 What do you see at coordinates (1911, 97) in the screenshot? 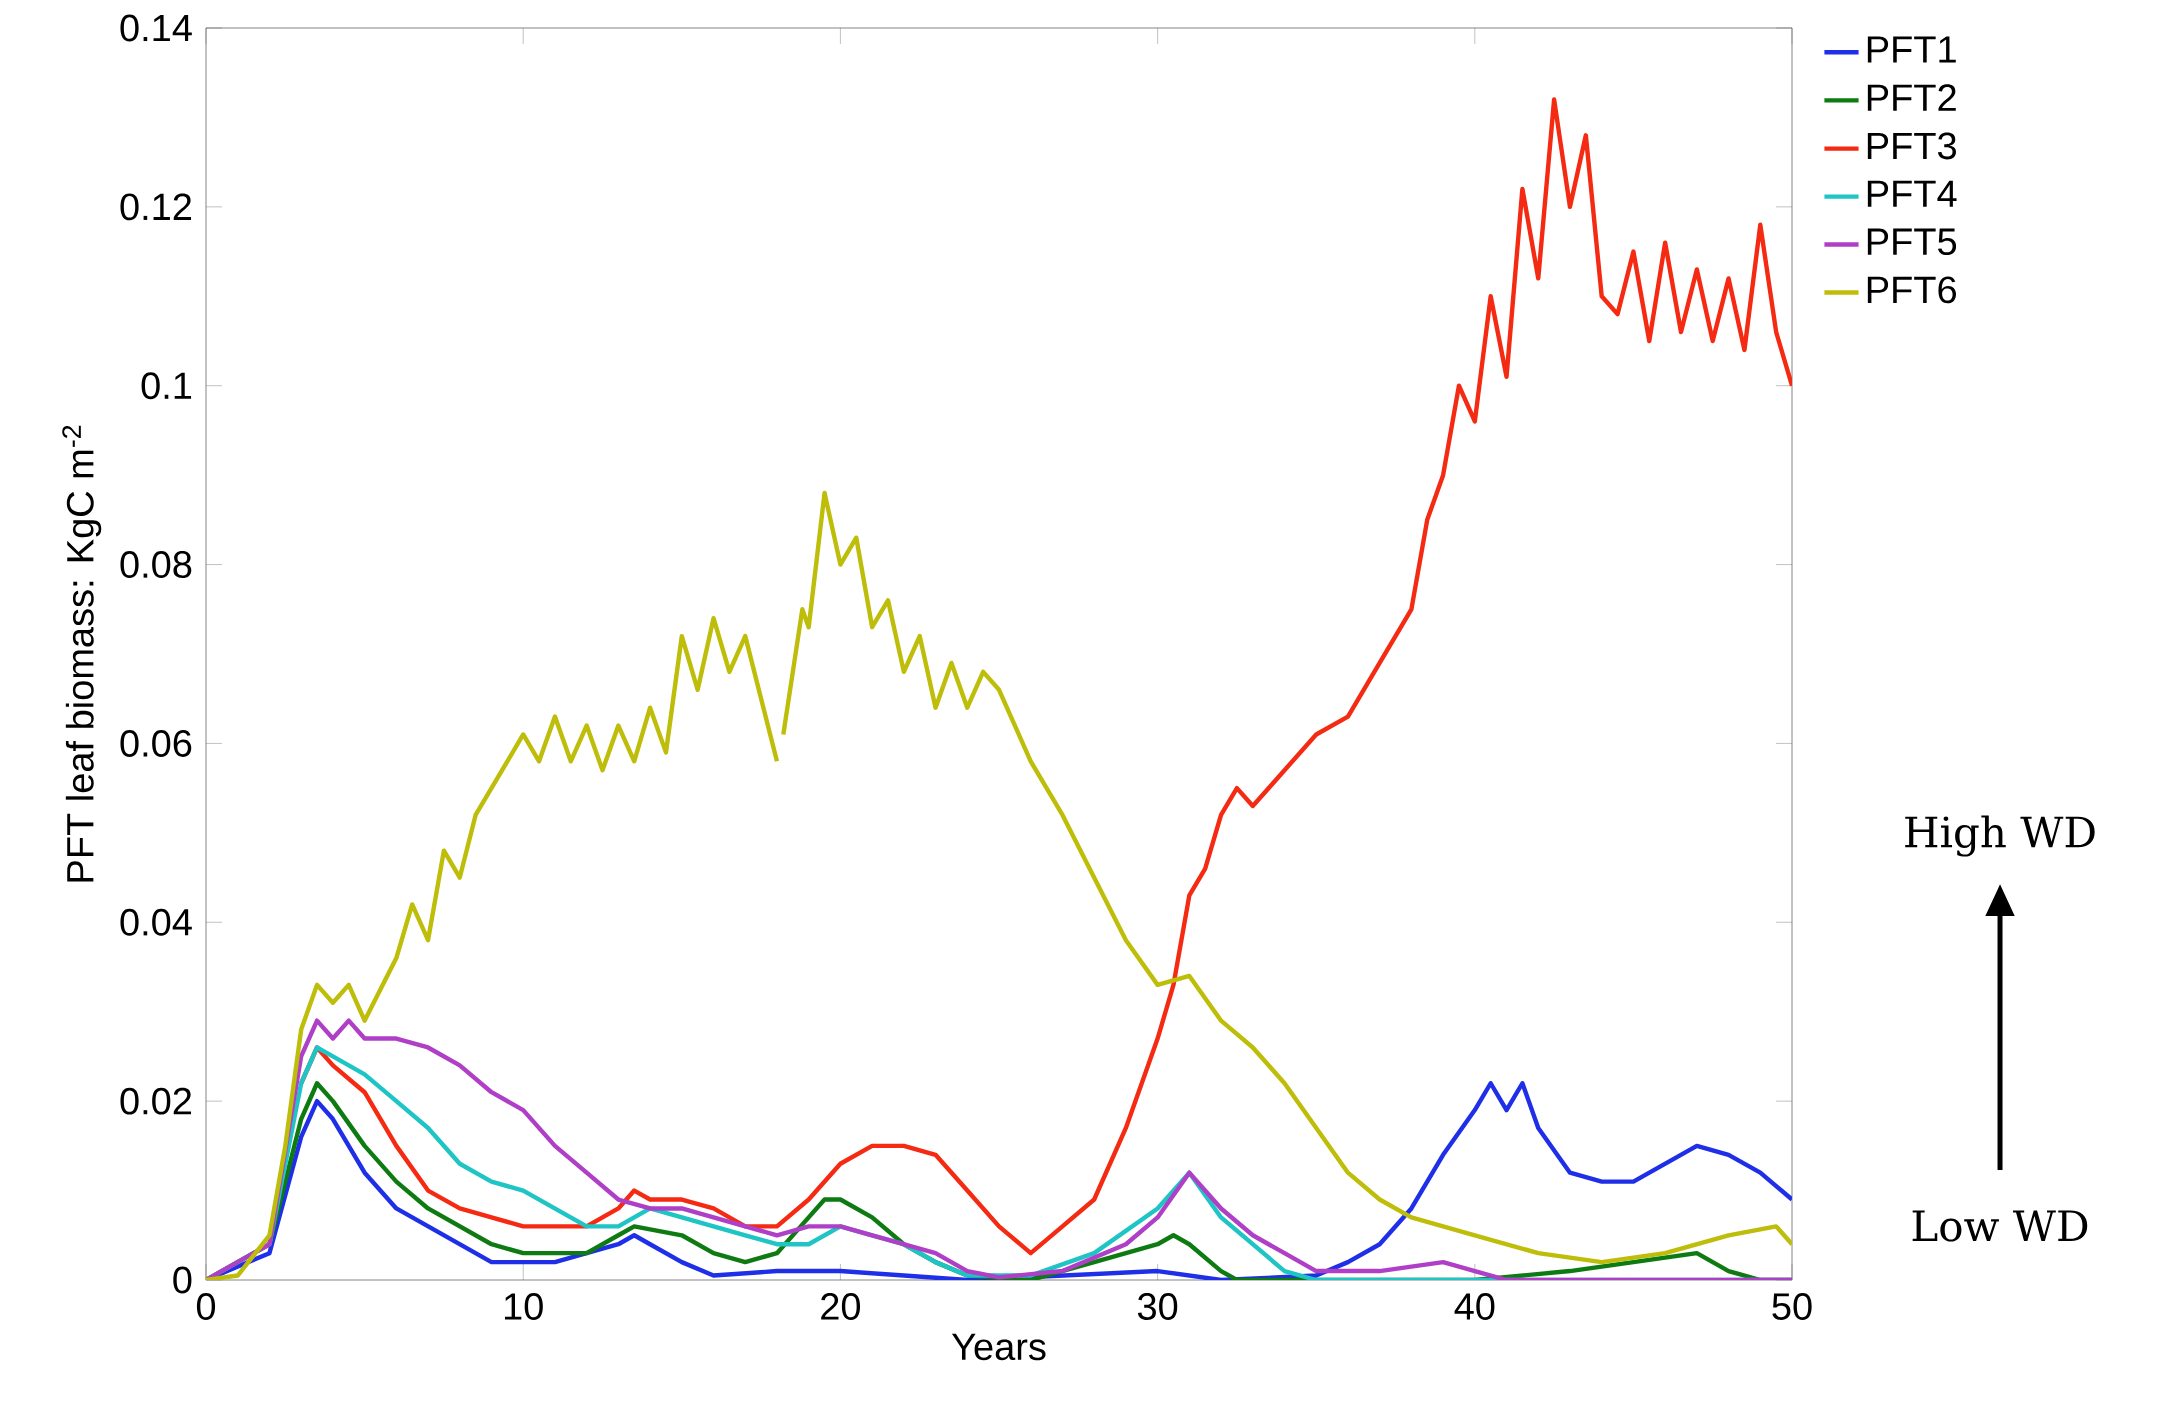
I see `legend-label: PFT2` at bounding box center [1911, 97].